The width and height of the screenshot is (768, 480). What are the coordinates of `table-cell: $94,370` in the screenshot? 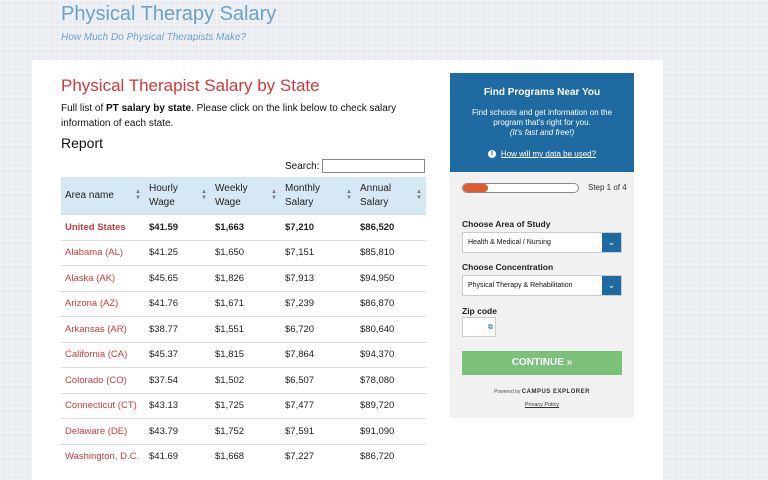 It's located at (391, 354).